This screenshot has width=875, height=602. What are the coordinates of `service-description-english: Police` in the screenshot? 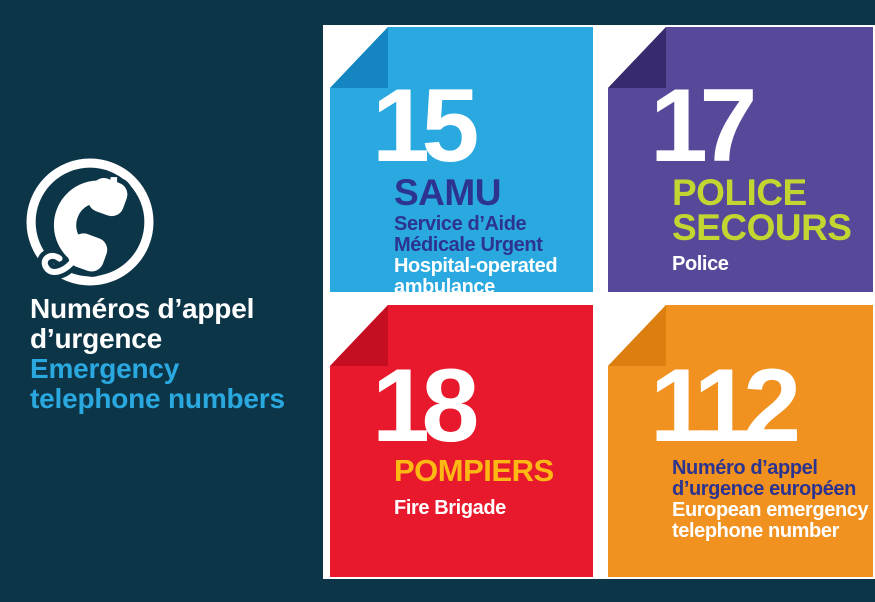 It's located at (700, 264).